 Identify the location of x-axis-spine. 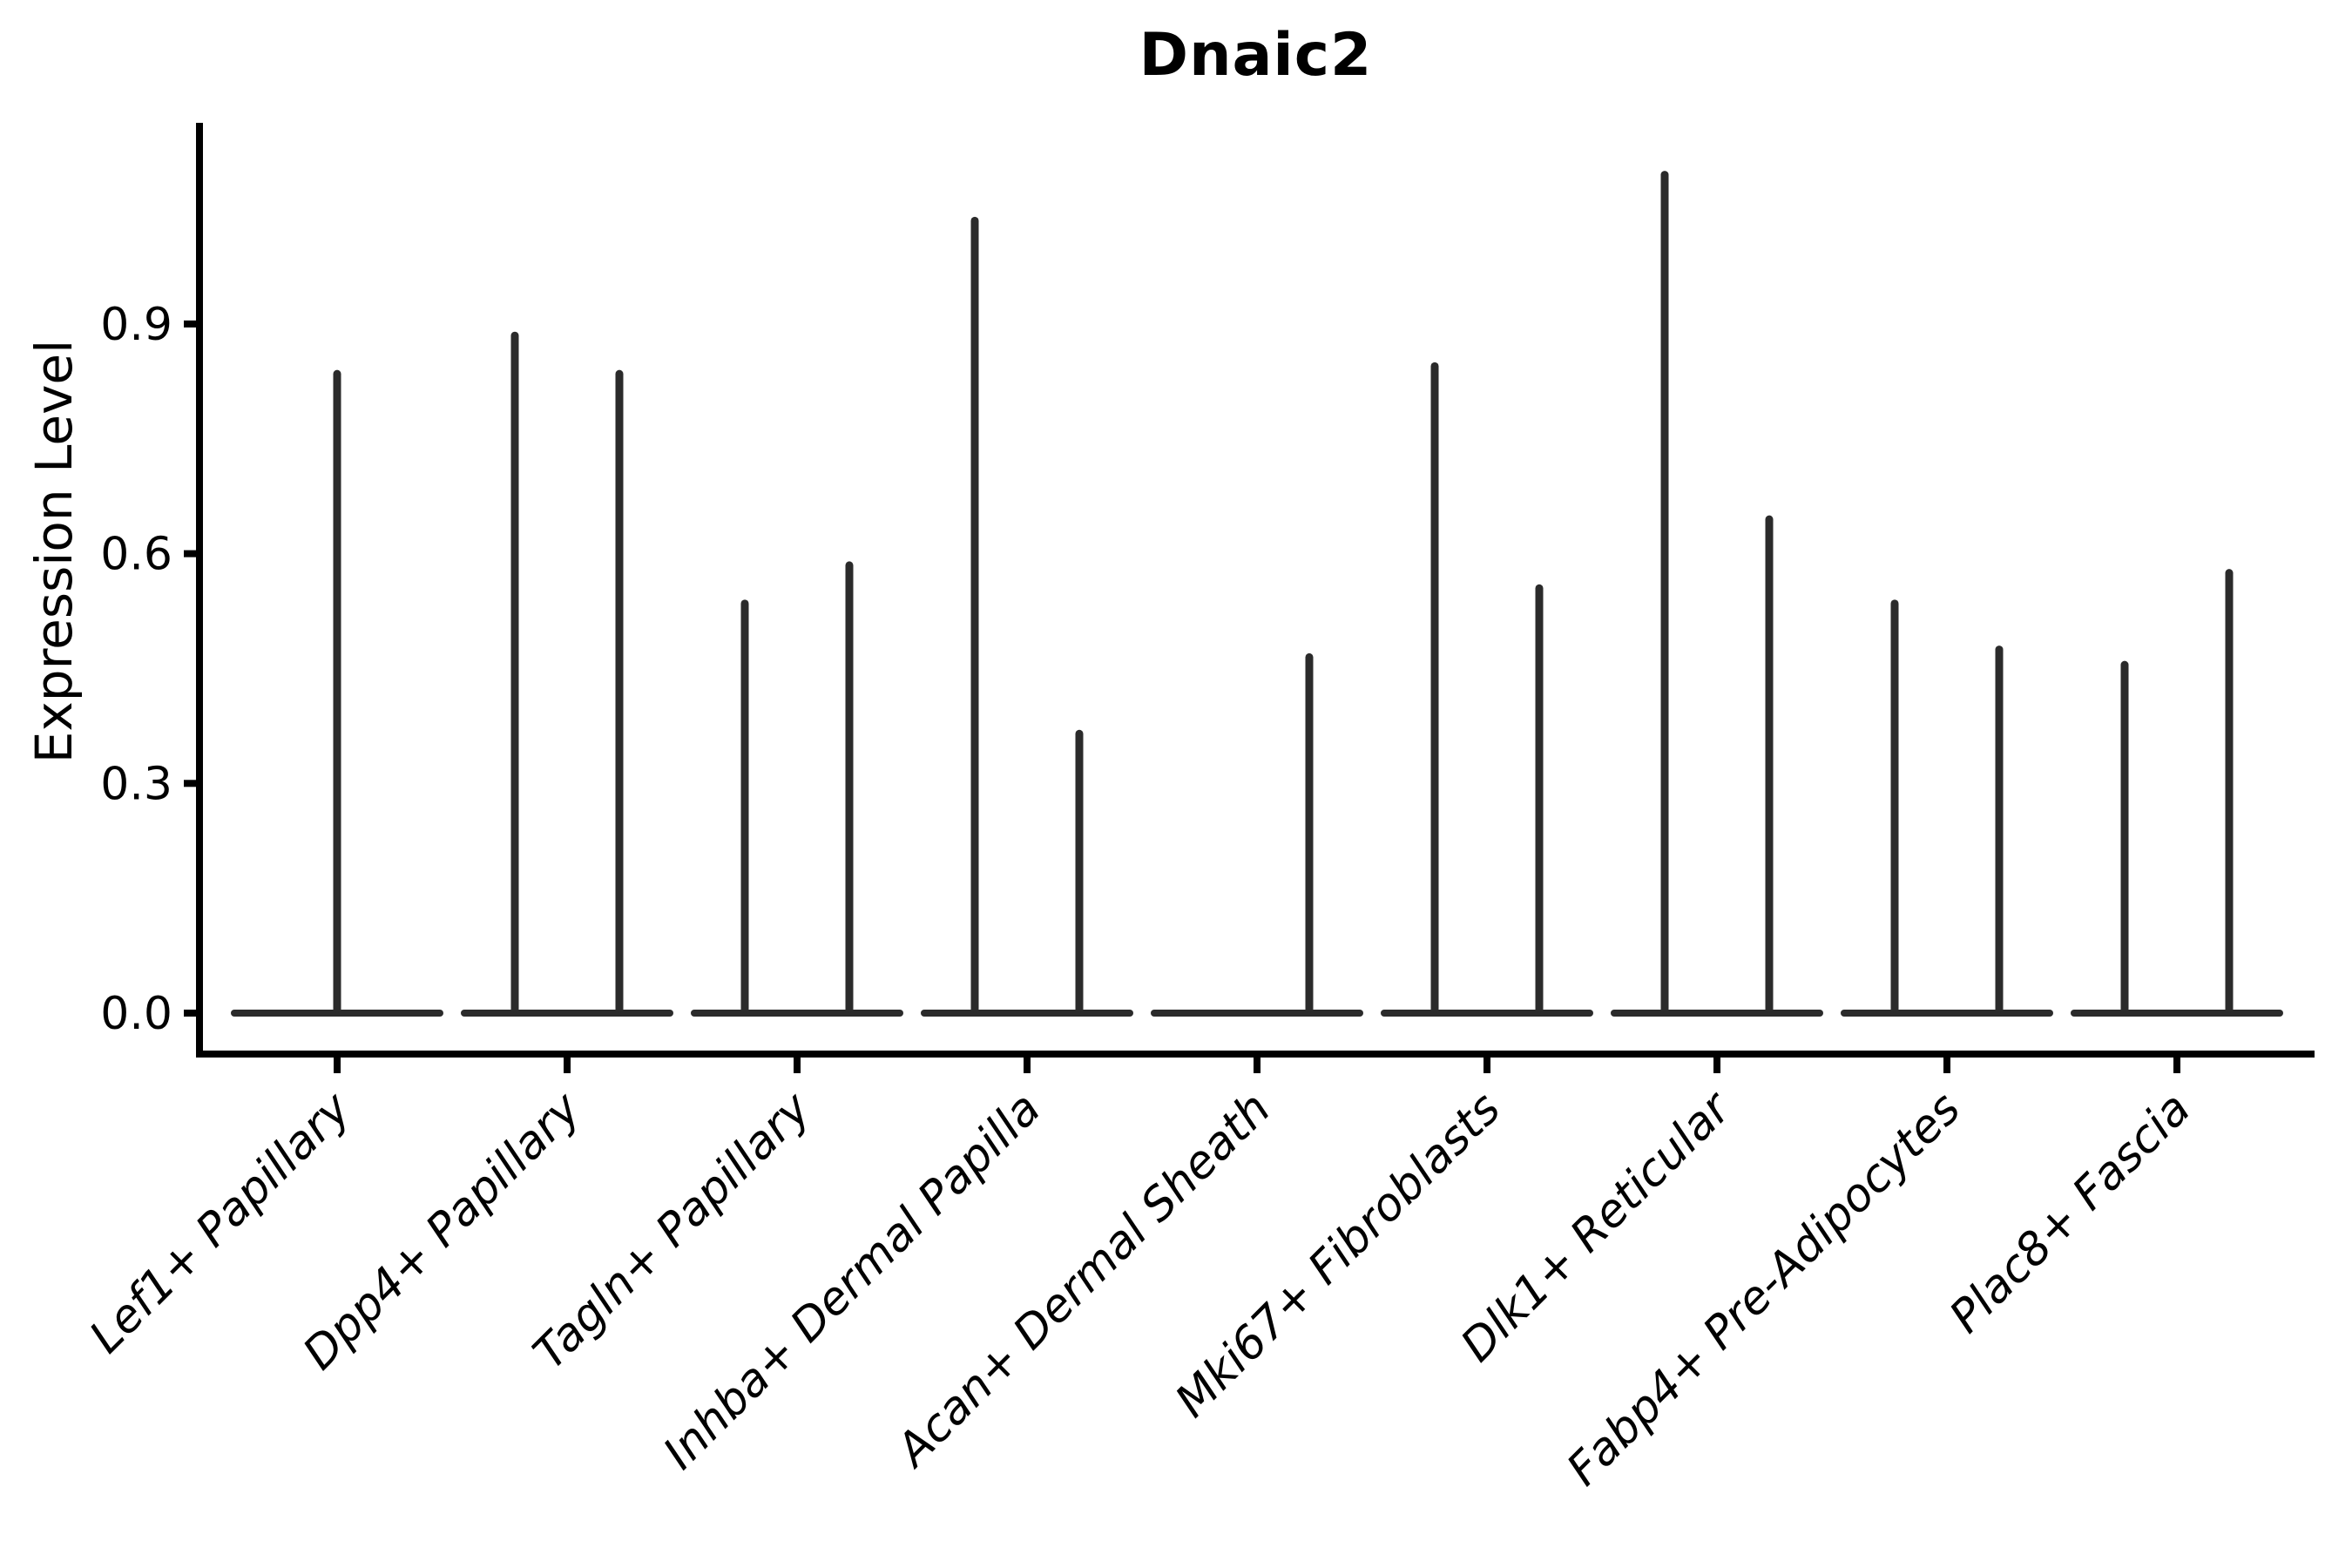
(1255, 1054).